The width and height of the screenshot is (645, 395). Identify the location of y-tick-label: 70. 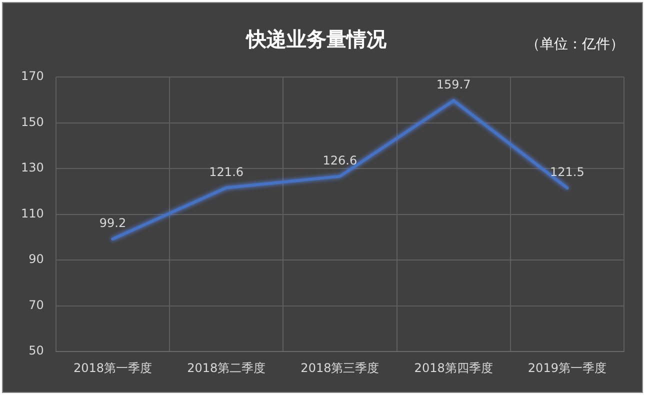
(36, 305).